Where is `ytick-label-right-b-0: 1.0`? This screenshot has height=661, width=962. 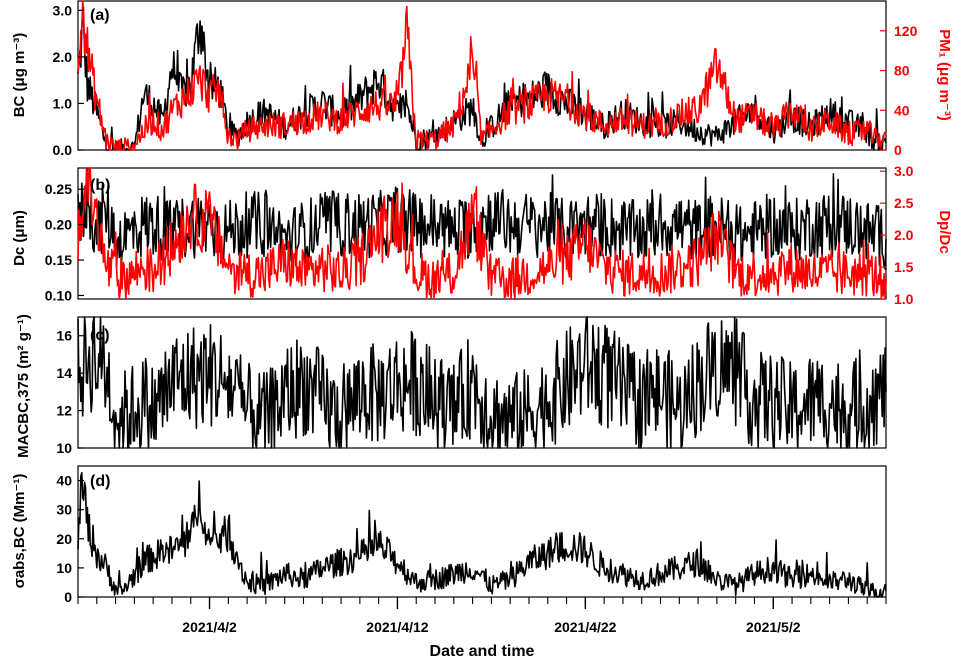
ytick-label-right-b-0: 1.0 is located at coordinates (904, 299).